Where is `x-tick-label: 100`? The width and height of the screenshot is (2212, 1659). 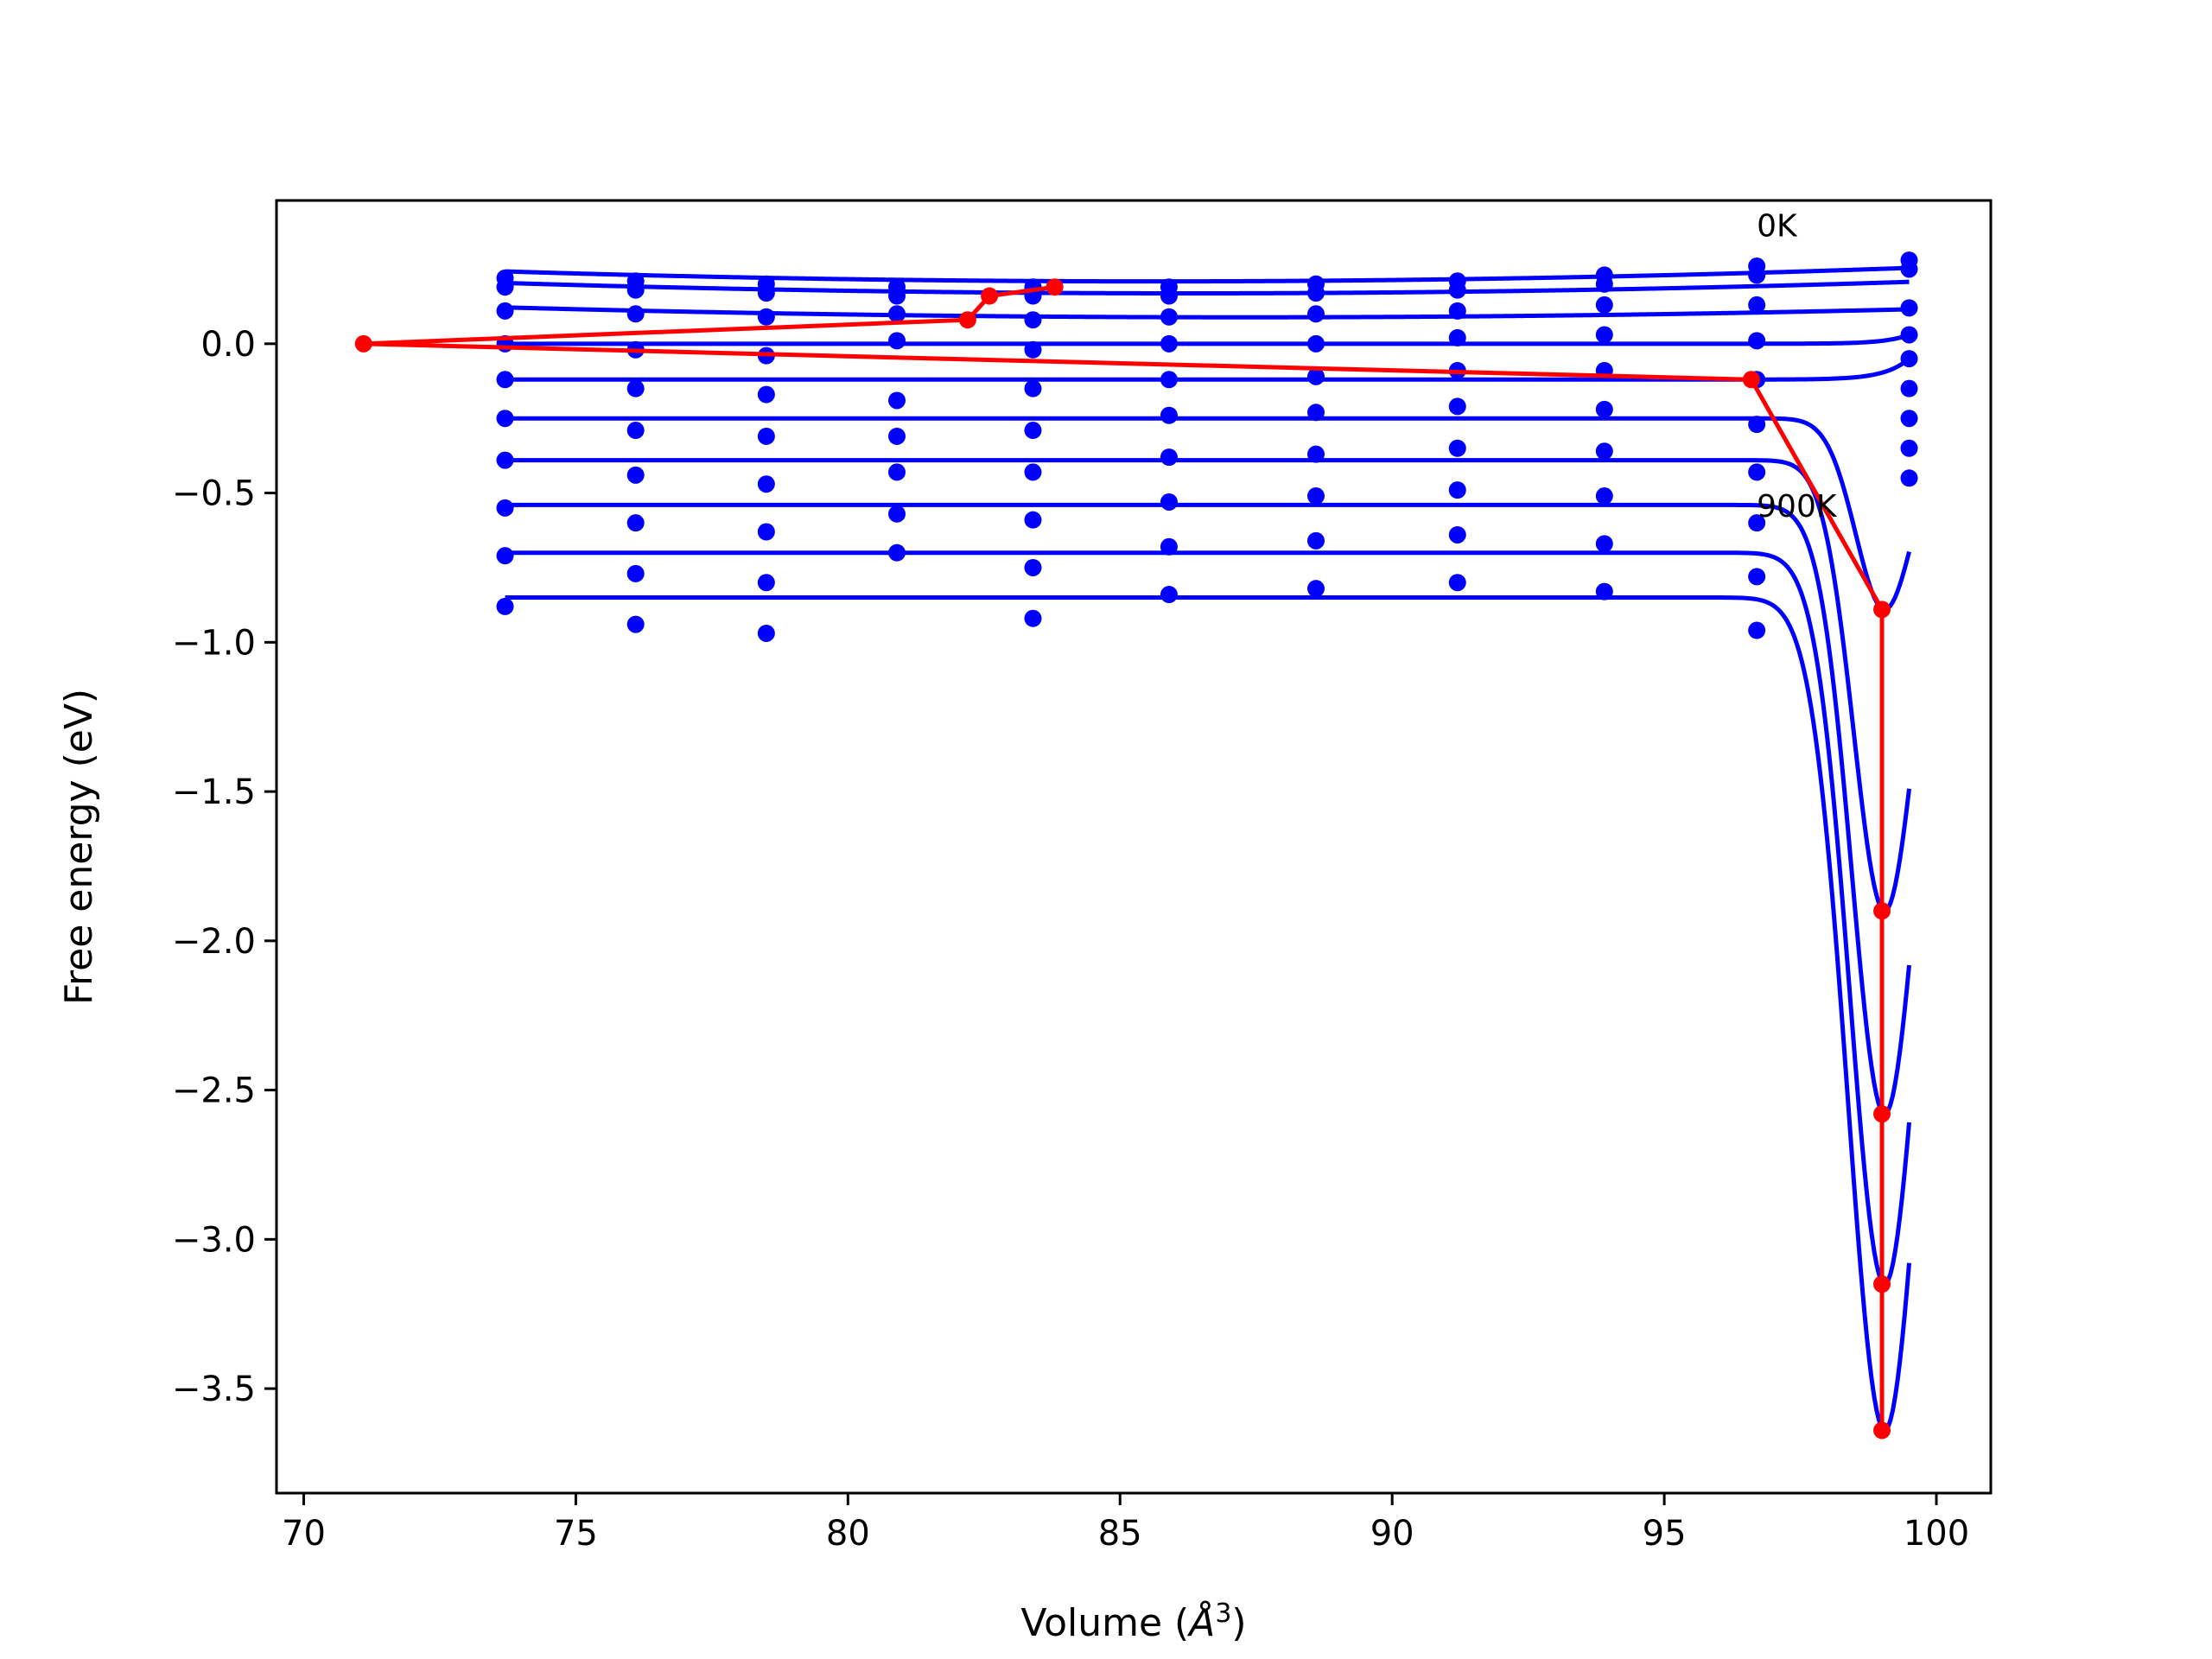
x-tick-label: 100 is located at coordinates (1936, 1534).